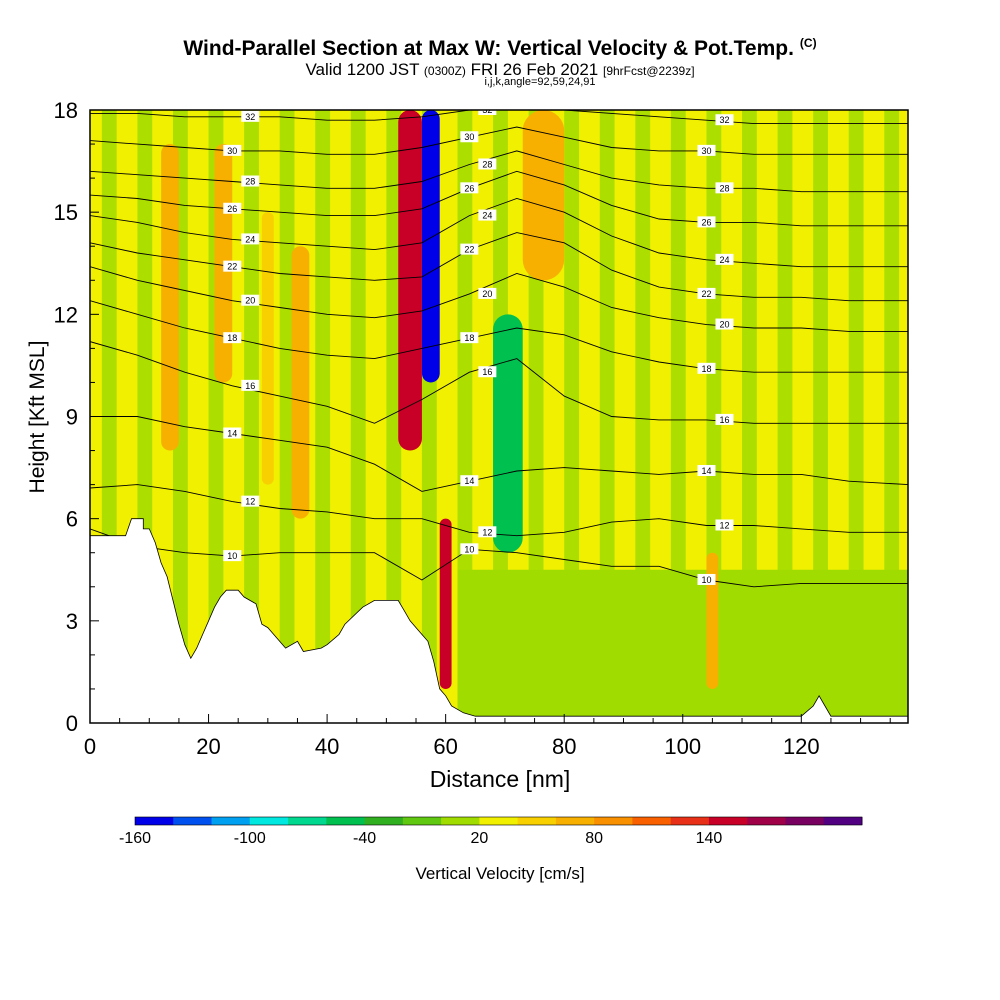 Image resolution: width=1000 pixels, height=1000 pixels. I want to click on y-tick-label: 15, so click(66, 212).